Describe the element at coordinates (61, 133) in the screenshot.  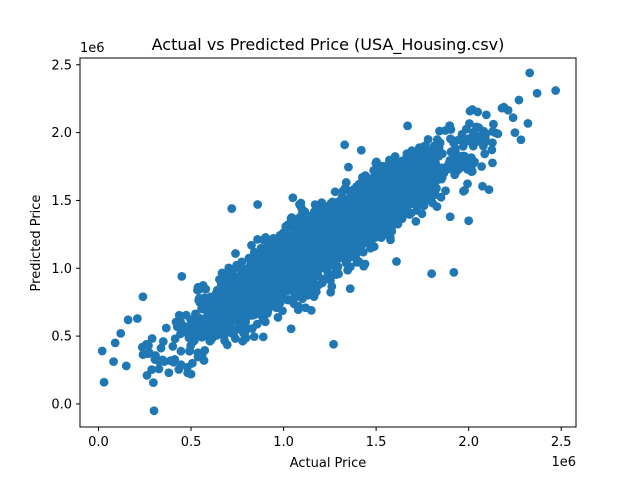
I see `y-tick-label: 2.0` at that location.